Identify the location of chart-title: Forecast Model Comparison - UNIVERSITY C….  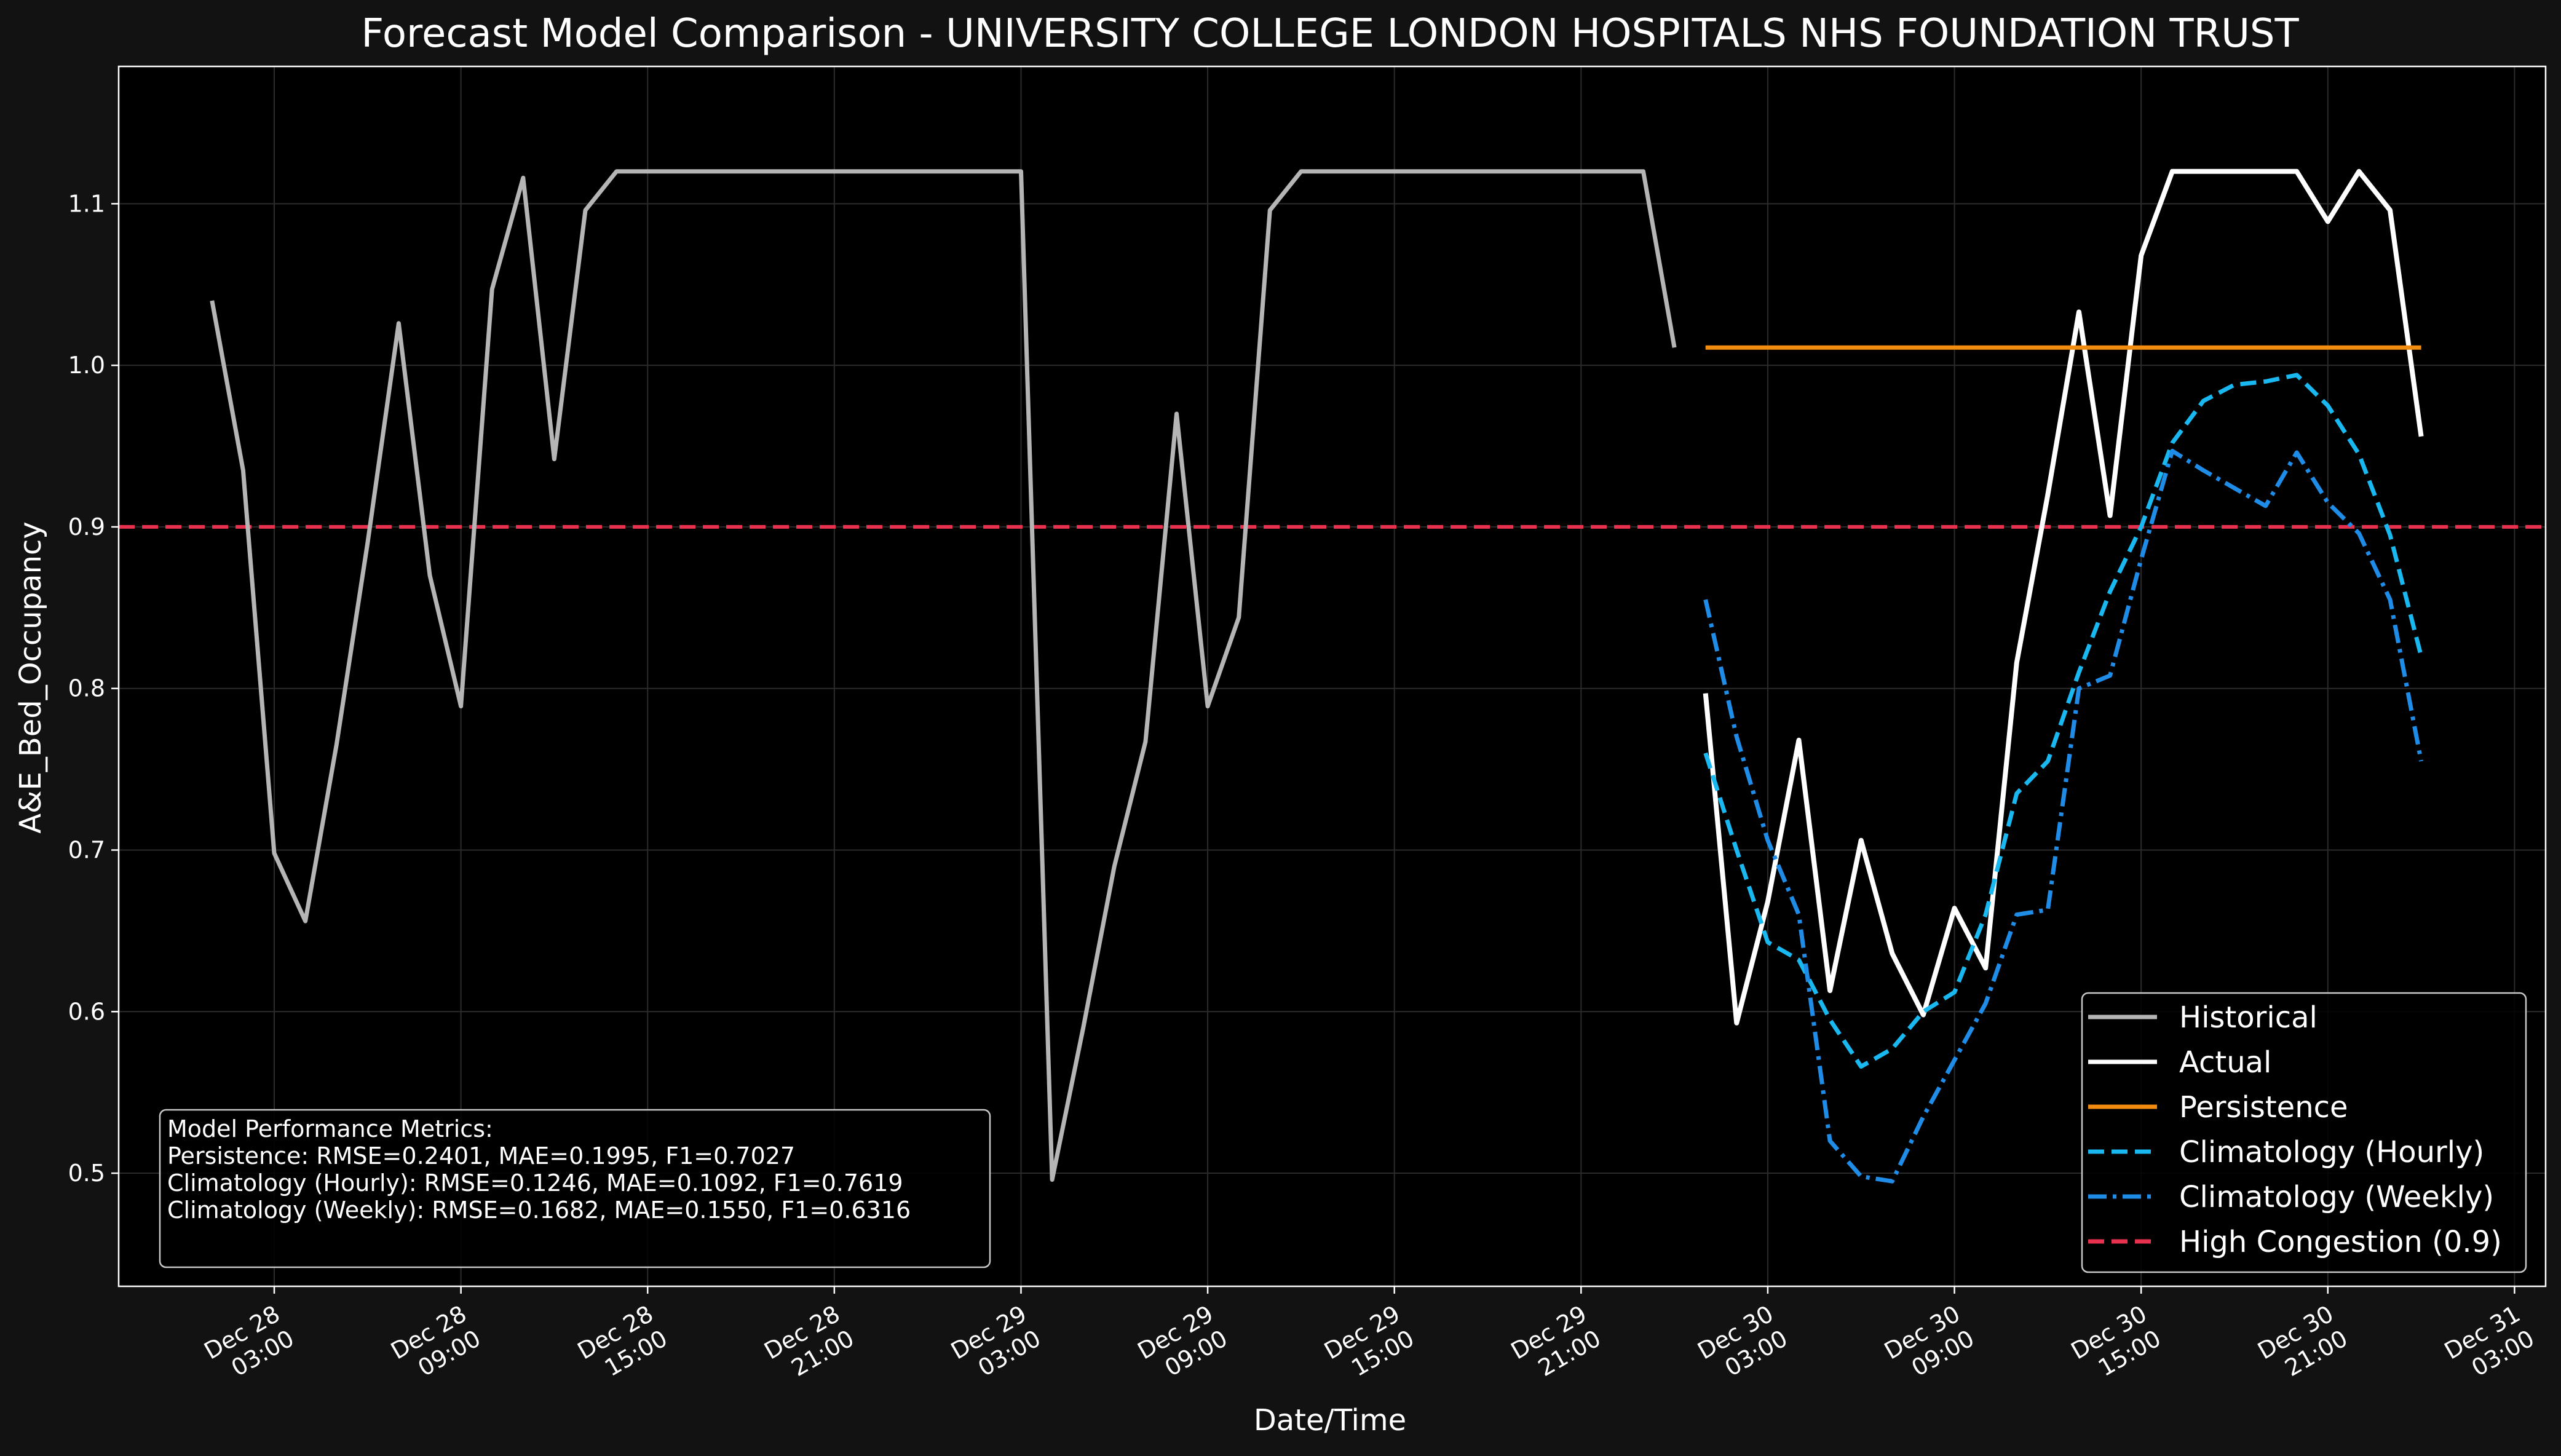
(1330, 34).